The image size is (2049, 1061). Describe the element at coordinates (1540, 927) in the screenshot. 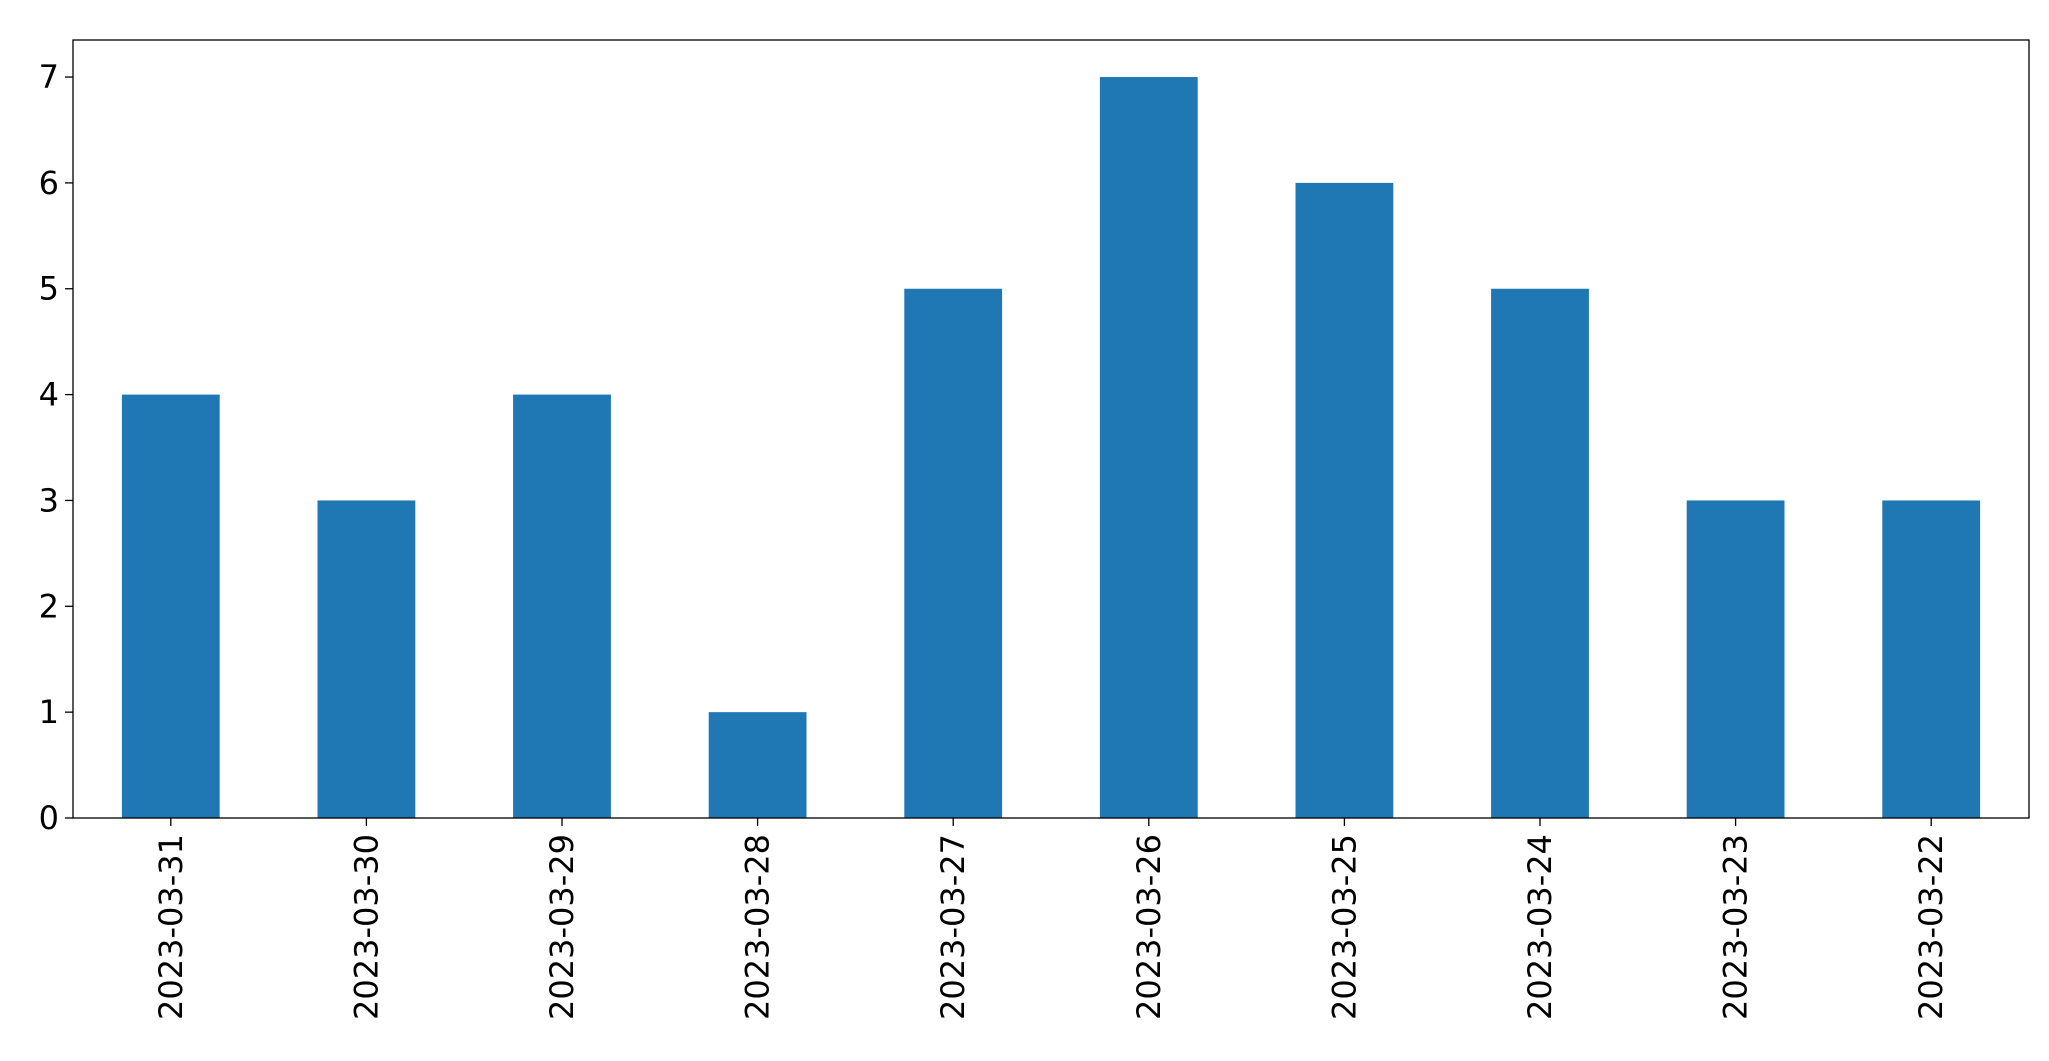

I see `x-tick-label: 2023-03-24` at that location.